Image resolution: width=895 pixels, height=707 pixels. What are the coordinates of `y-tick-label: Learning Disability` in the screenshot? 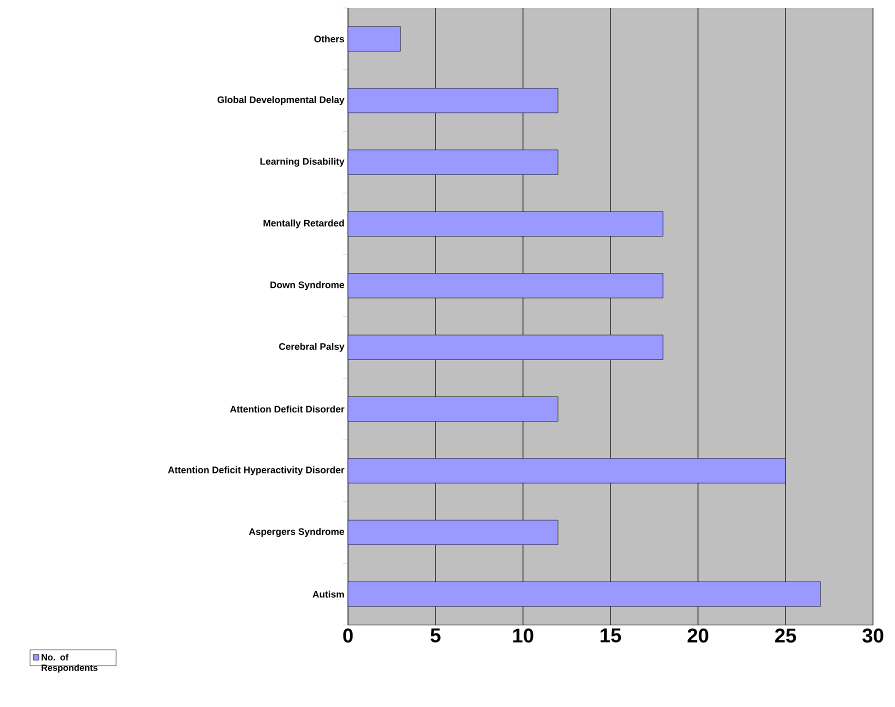 It's located at (302, 162).